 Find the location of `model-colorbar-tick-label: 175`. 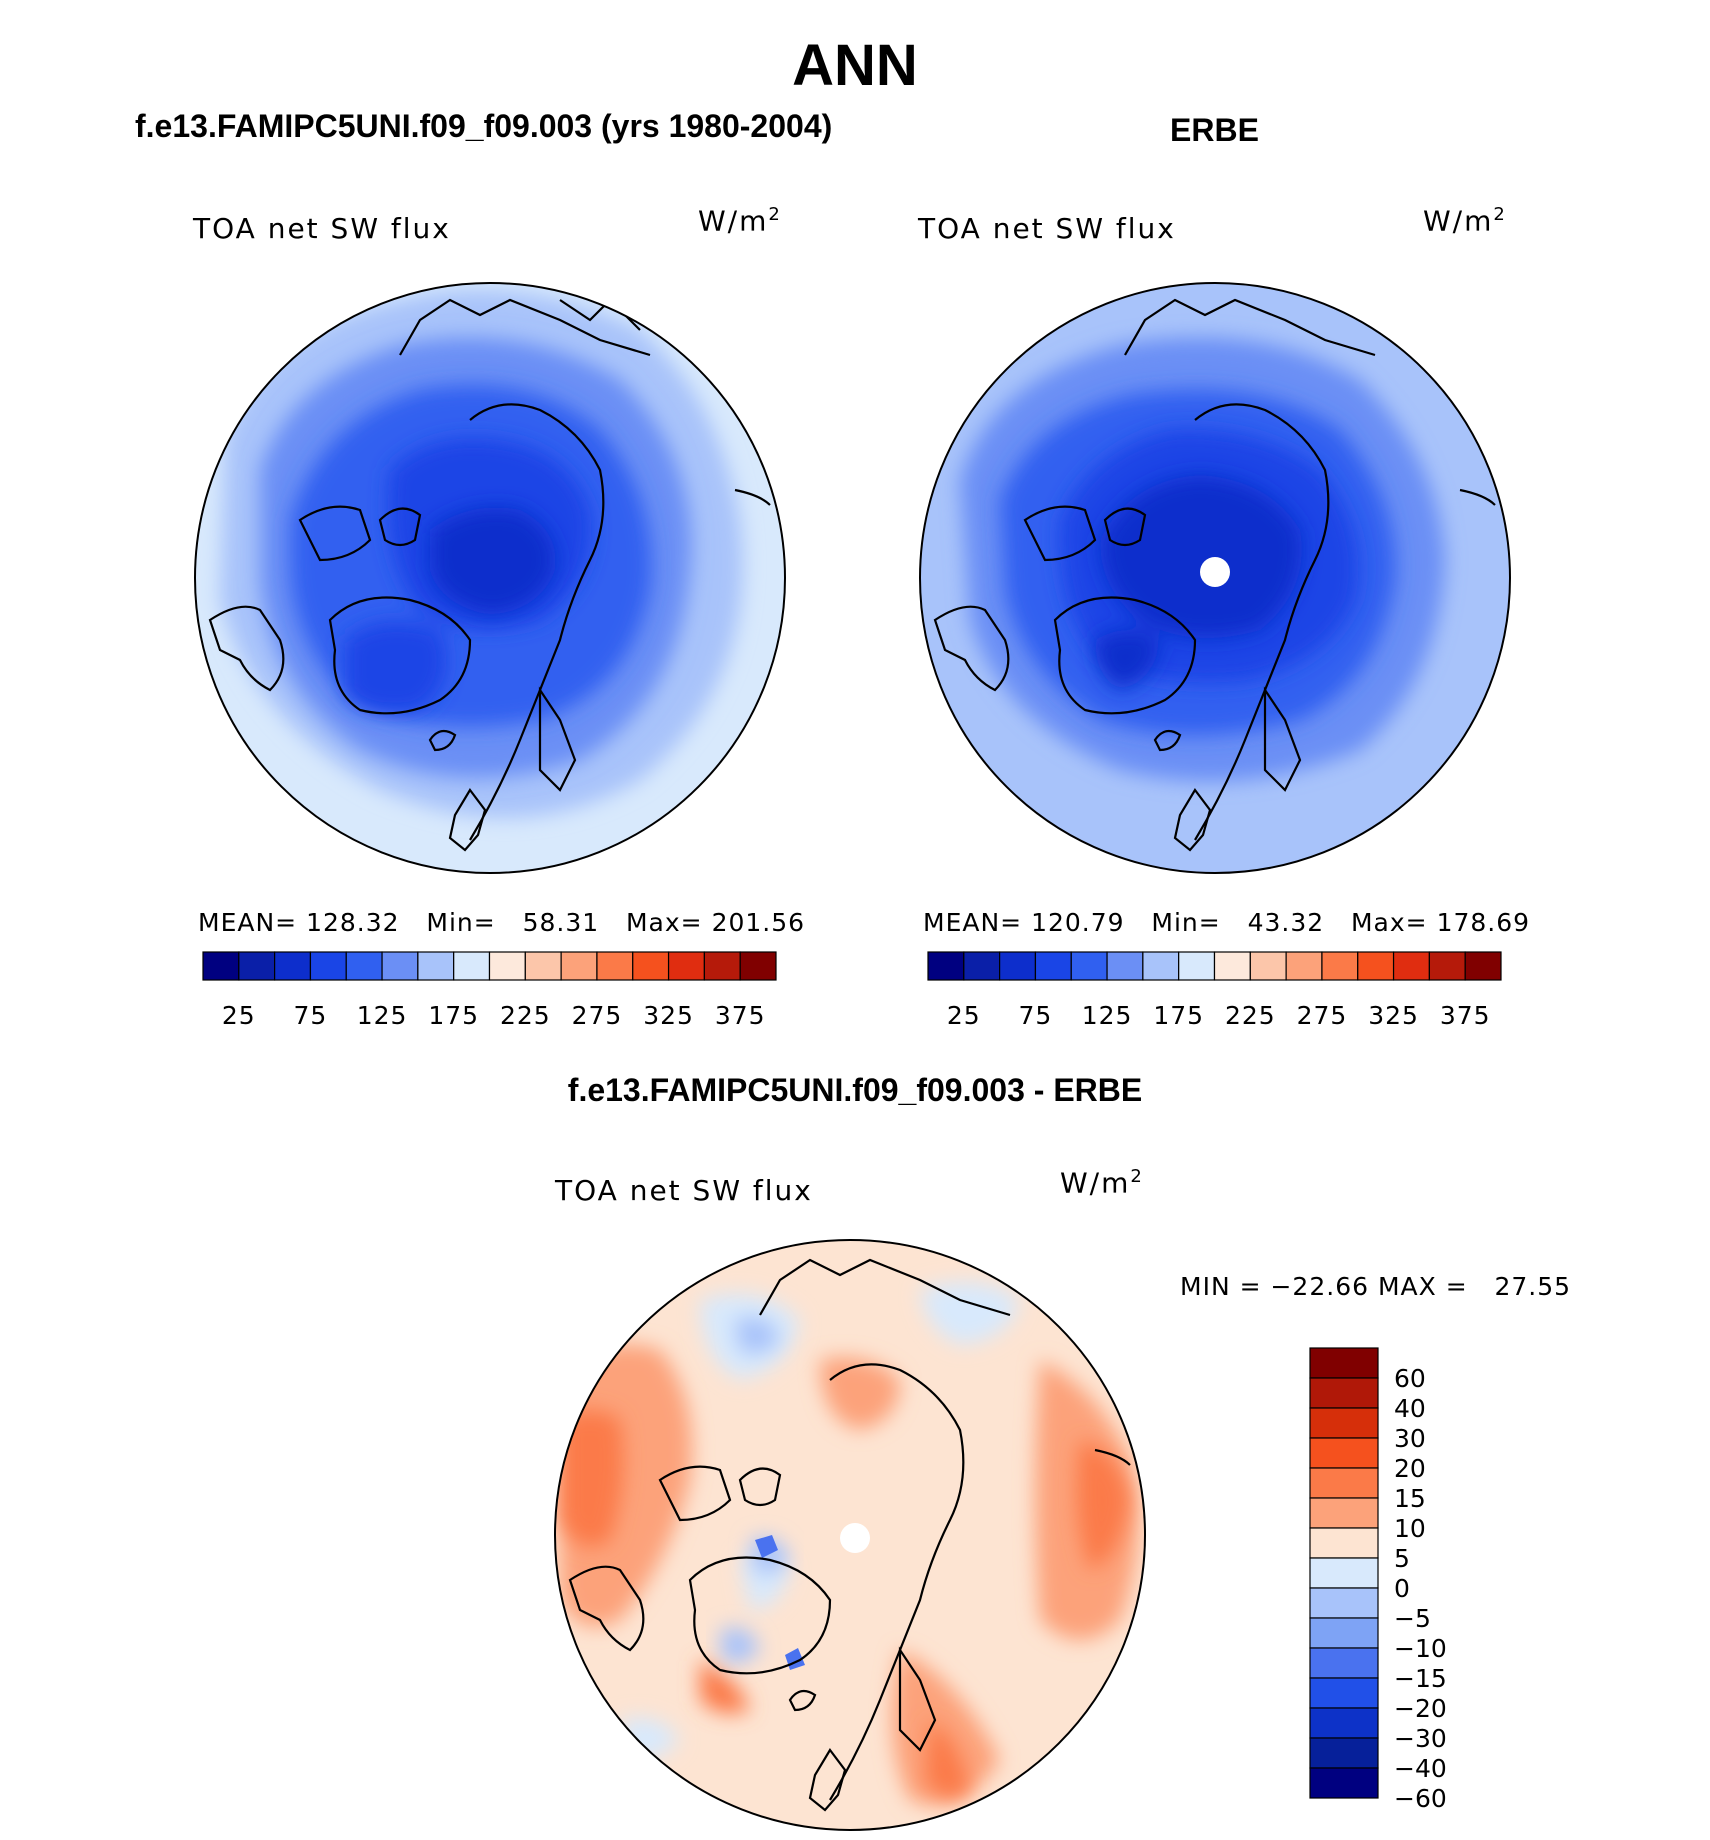

model-colorbar-tick-label: 175 is located at coordinates (453, 1015).